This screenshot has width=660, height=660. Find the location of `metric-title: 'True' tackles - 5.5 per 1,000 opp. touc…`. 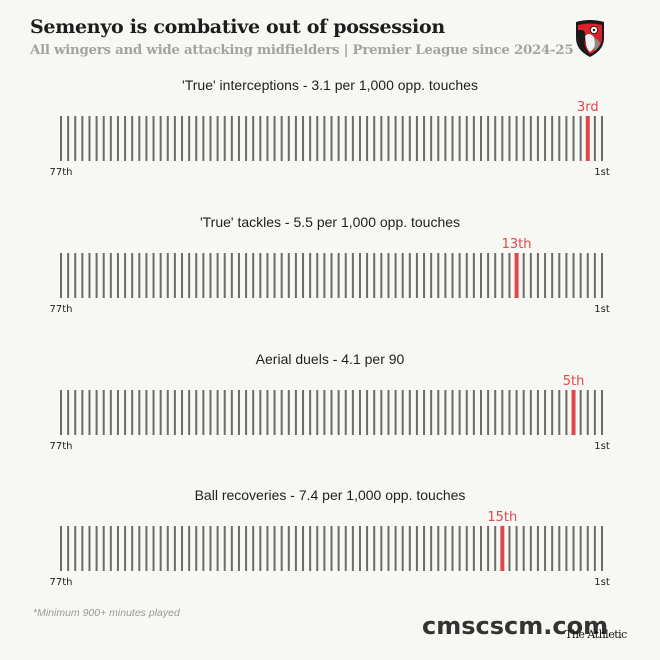

metric-title: 'True' tackles - 5.5 per 1,000 opp. touc… is located at coordinates (330, 222).